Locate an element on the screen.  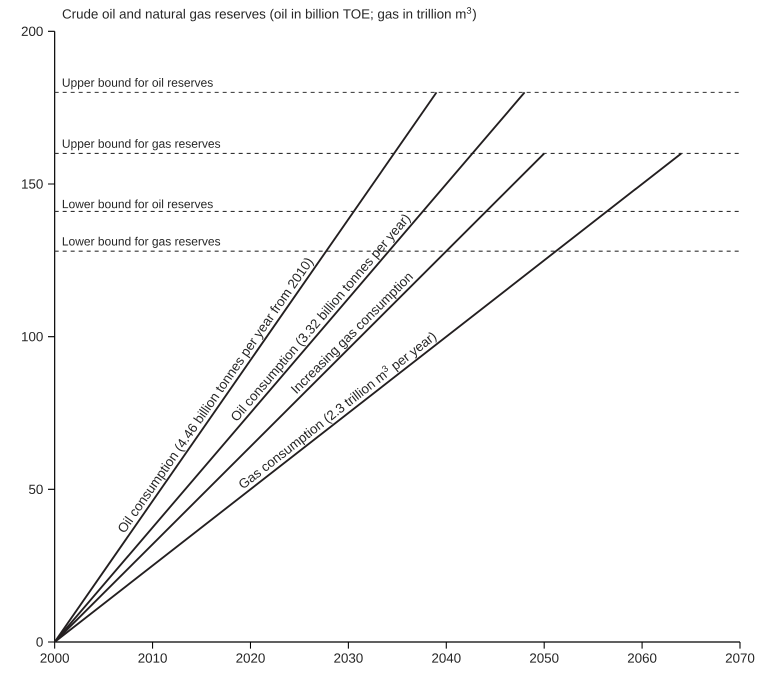
x-tick-label: 2000 is located at coordinates (54, 658).